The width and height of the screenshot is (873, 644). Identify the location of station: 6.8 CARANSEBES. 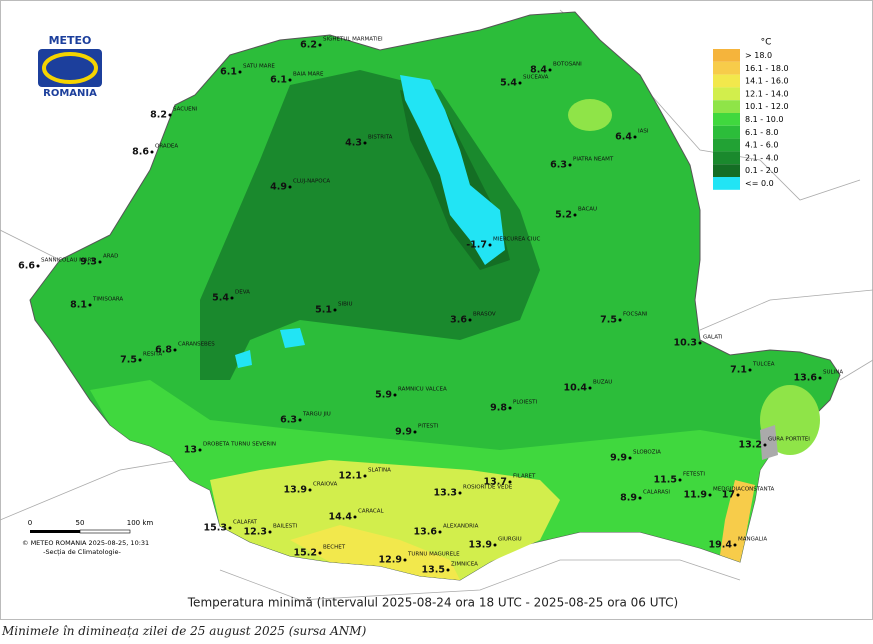
(185, 349).